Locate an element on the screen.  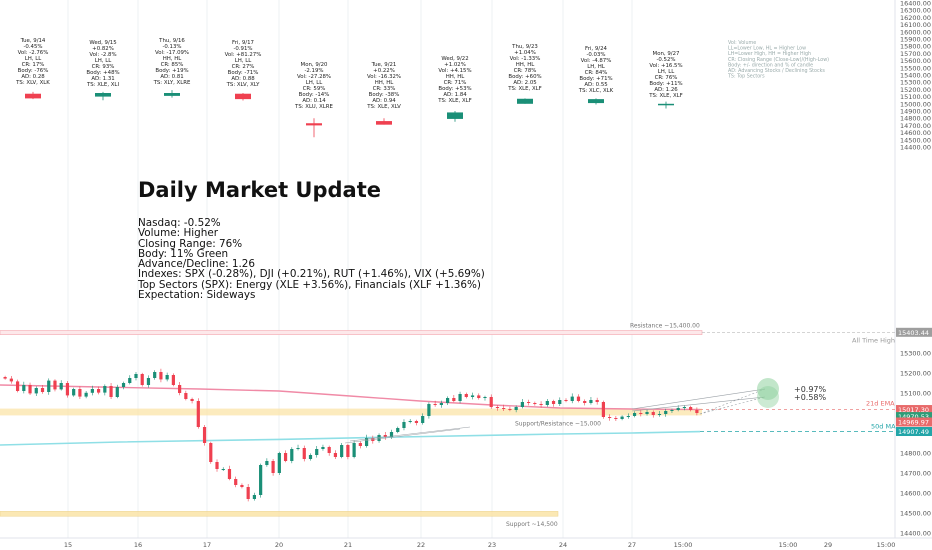
day-annotation: -0.52% is located at coordinates (665, 60).